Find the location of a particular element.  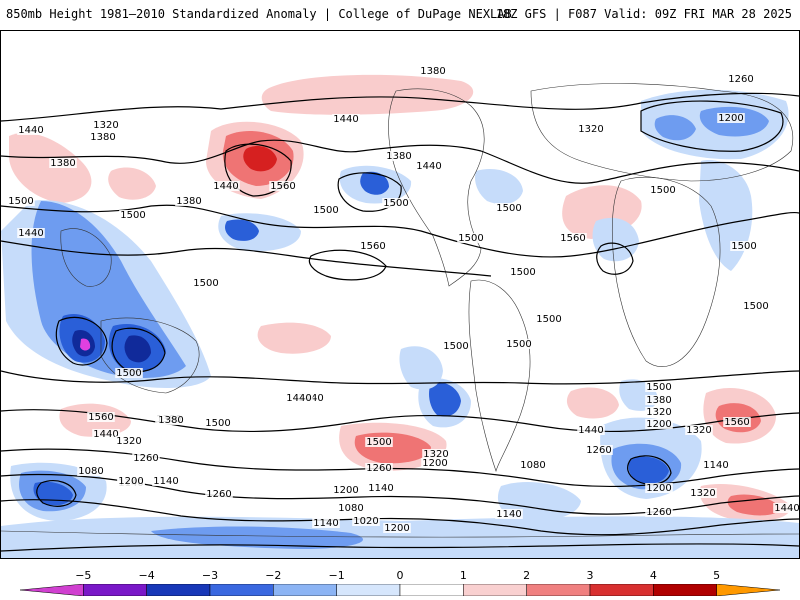

contour-label: 1080 is located at coordinates (532, 465).